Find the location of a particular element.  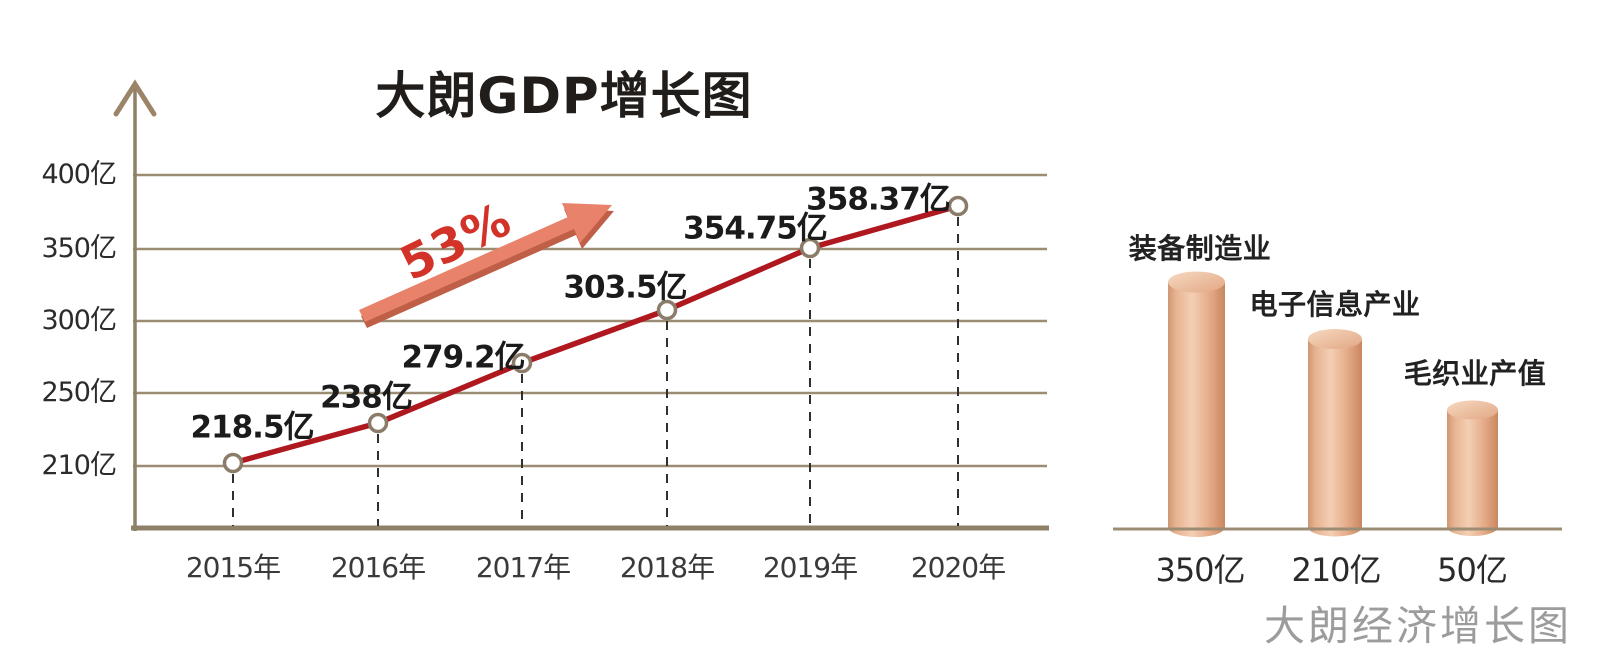

x-tick-2016: 2016年 is located at coordinates (378, 567).